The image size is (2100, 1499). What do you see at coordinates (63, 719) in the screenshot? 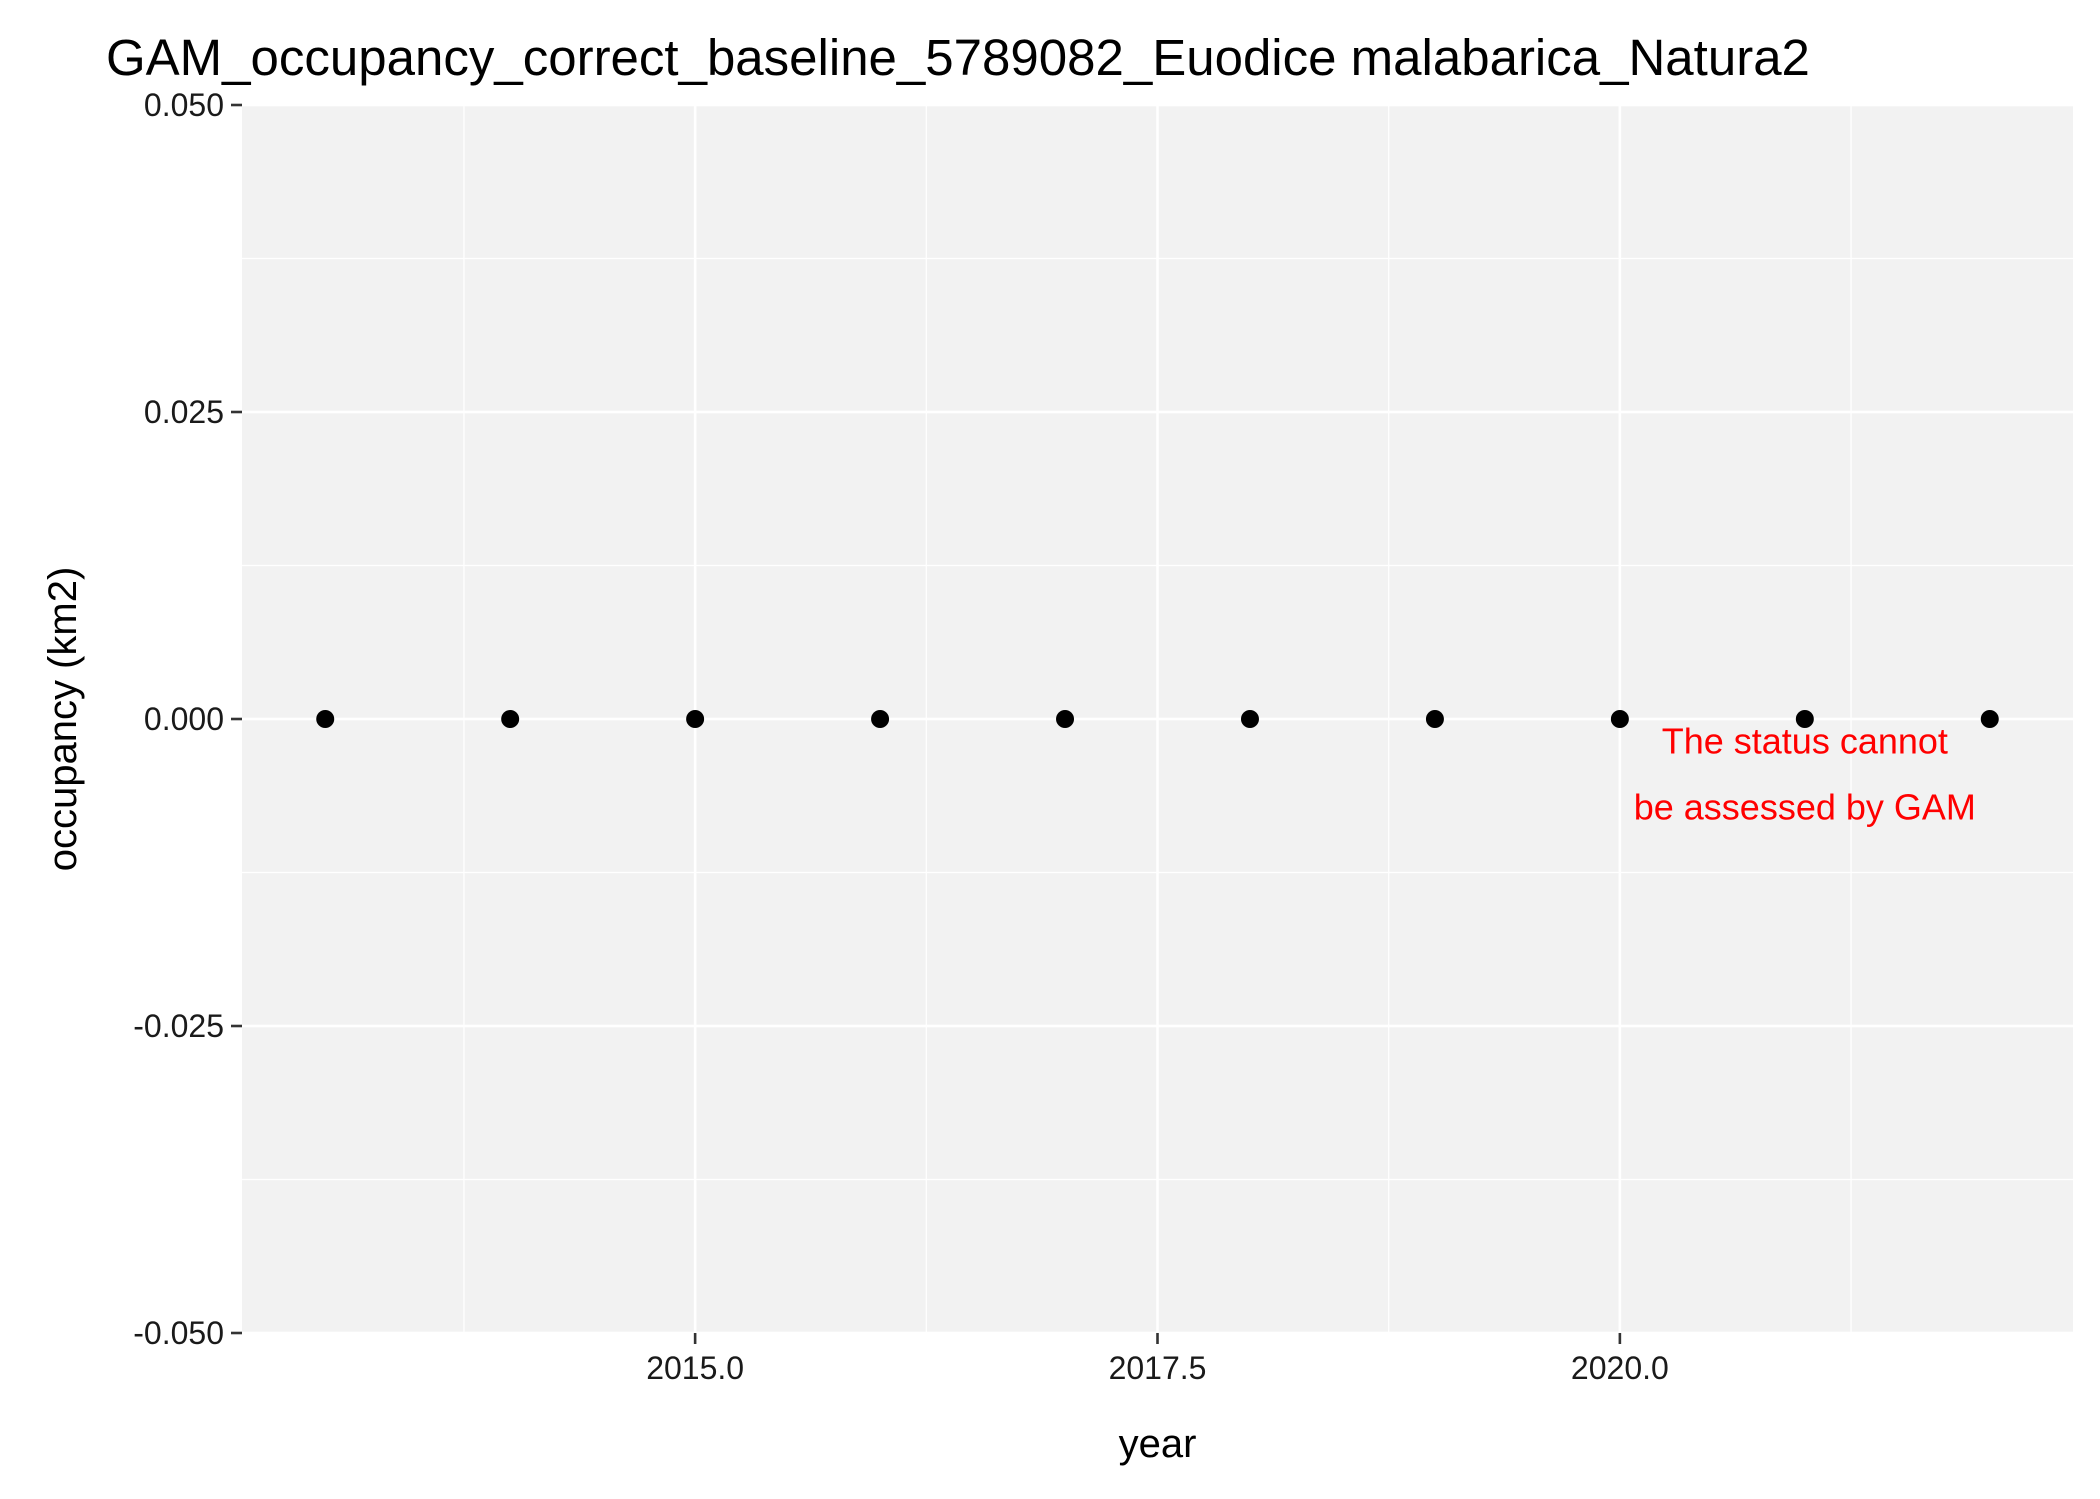
I see `y-axis-label: occupancy (km2)` at bounding box center [63, 719].